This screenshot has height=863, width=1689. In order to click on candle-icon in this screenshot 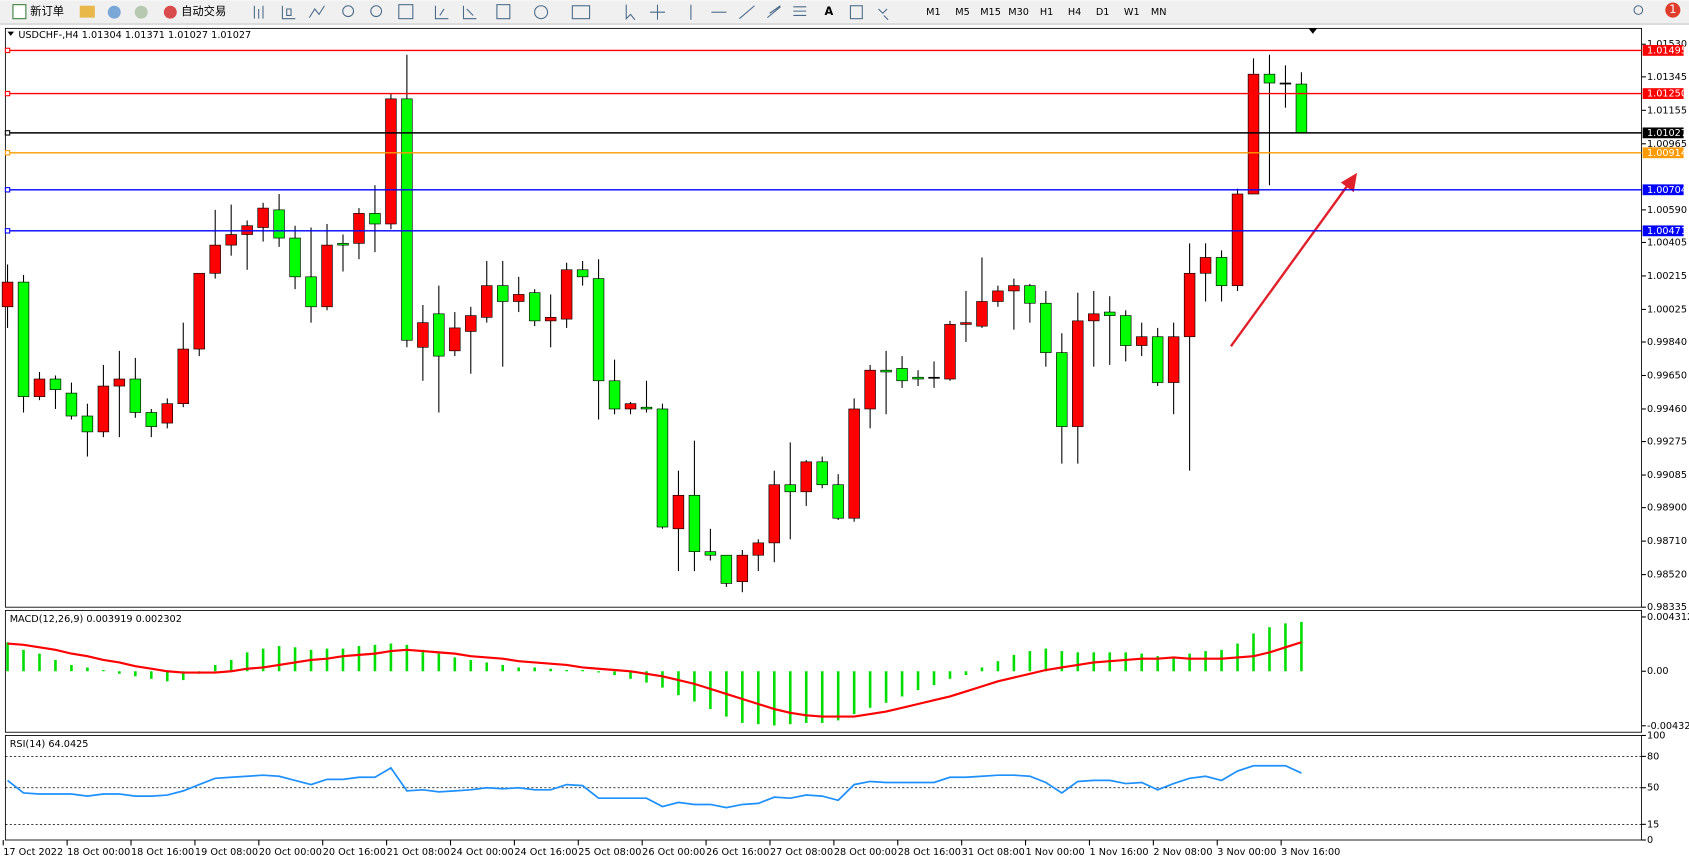, I will do `click(288, 12)`.